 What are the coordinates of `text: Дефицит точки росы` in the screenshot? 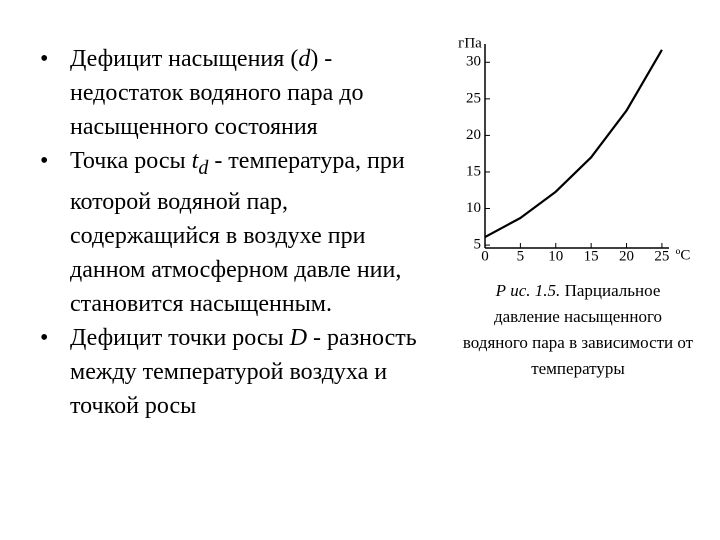 It's located at (180, 337).